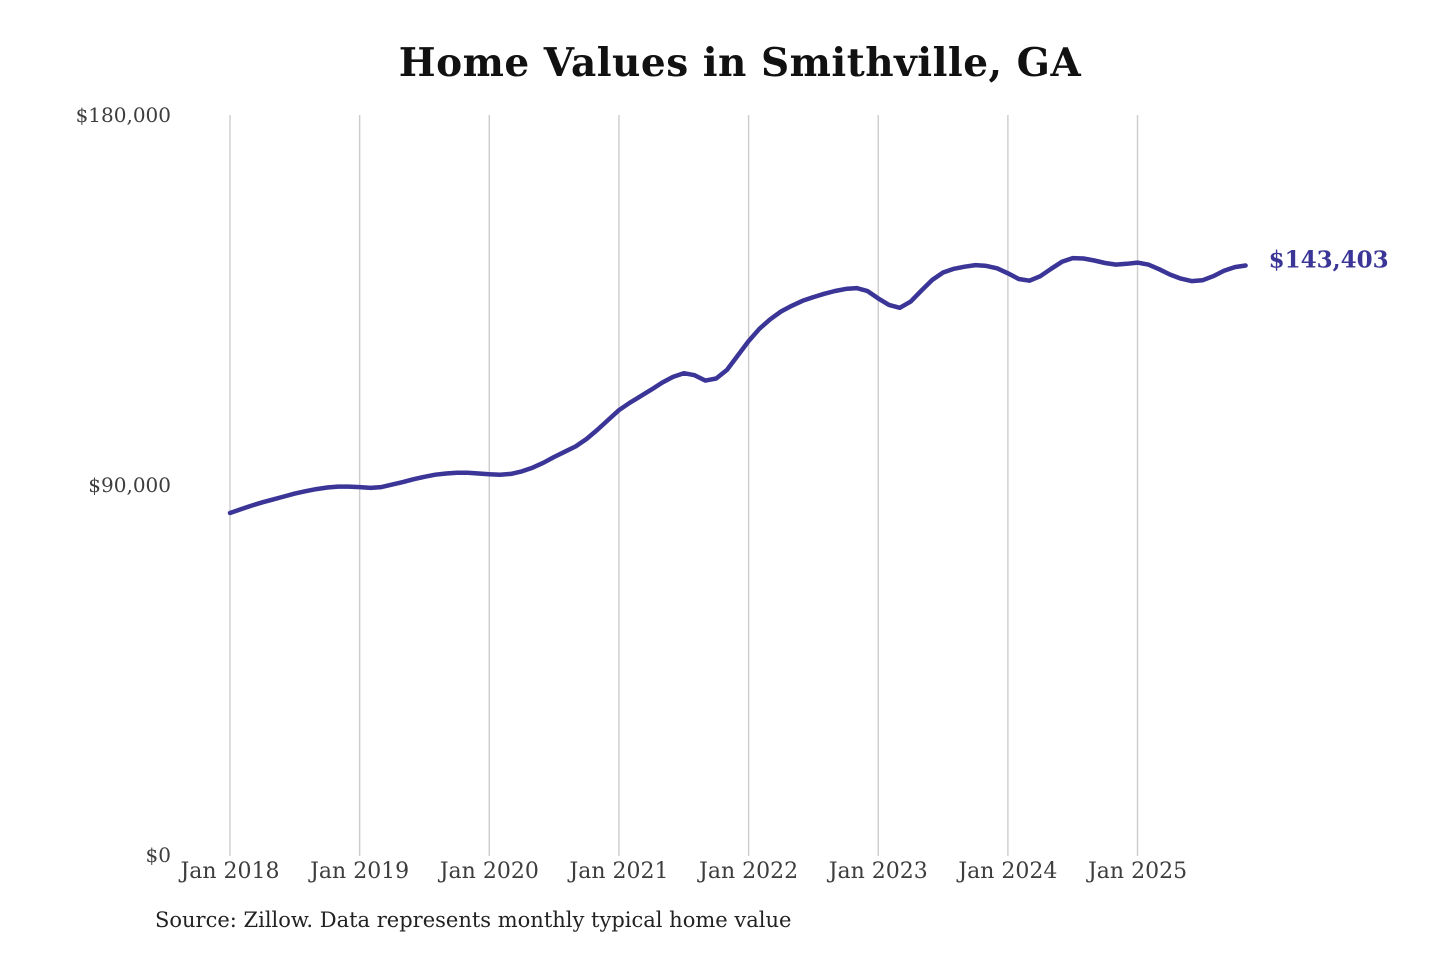 This screenshot has width=1440, height=960. What do you see at coordinates (158, 855) in the screenshot?
I see `y-axis-tick-label: $0` at bounding box center [158, 855].